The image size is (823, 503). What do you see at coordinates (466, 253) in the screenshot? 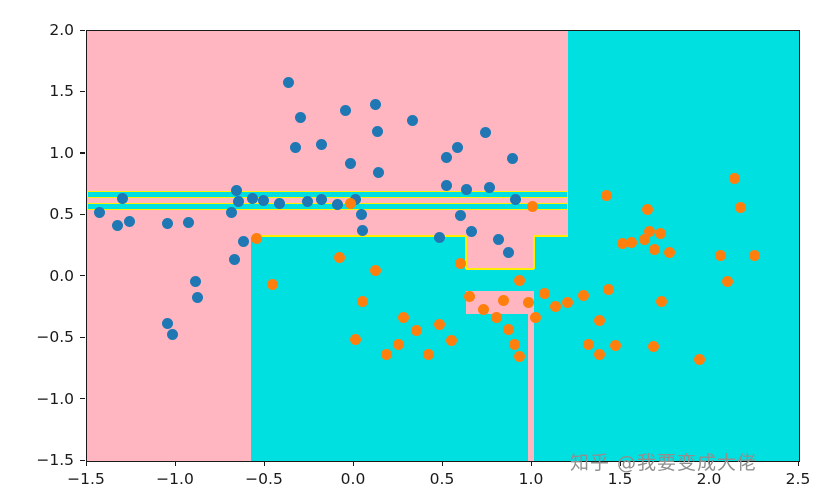
I see `boundary-v-step` at bounding box center [466, 253].